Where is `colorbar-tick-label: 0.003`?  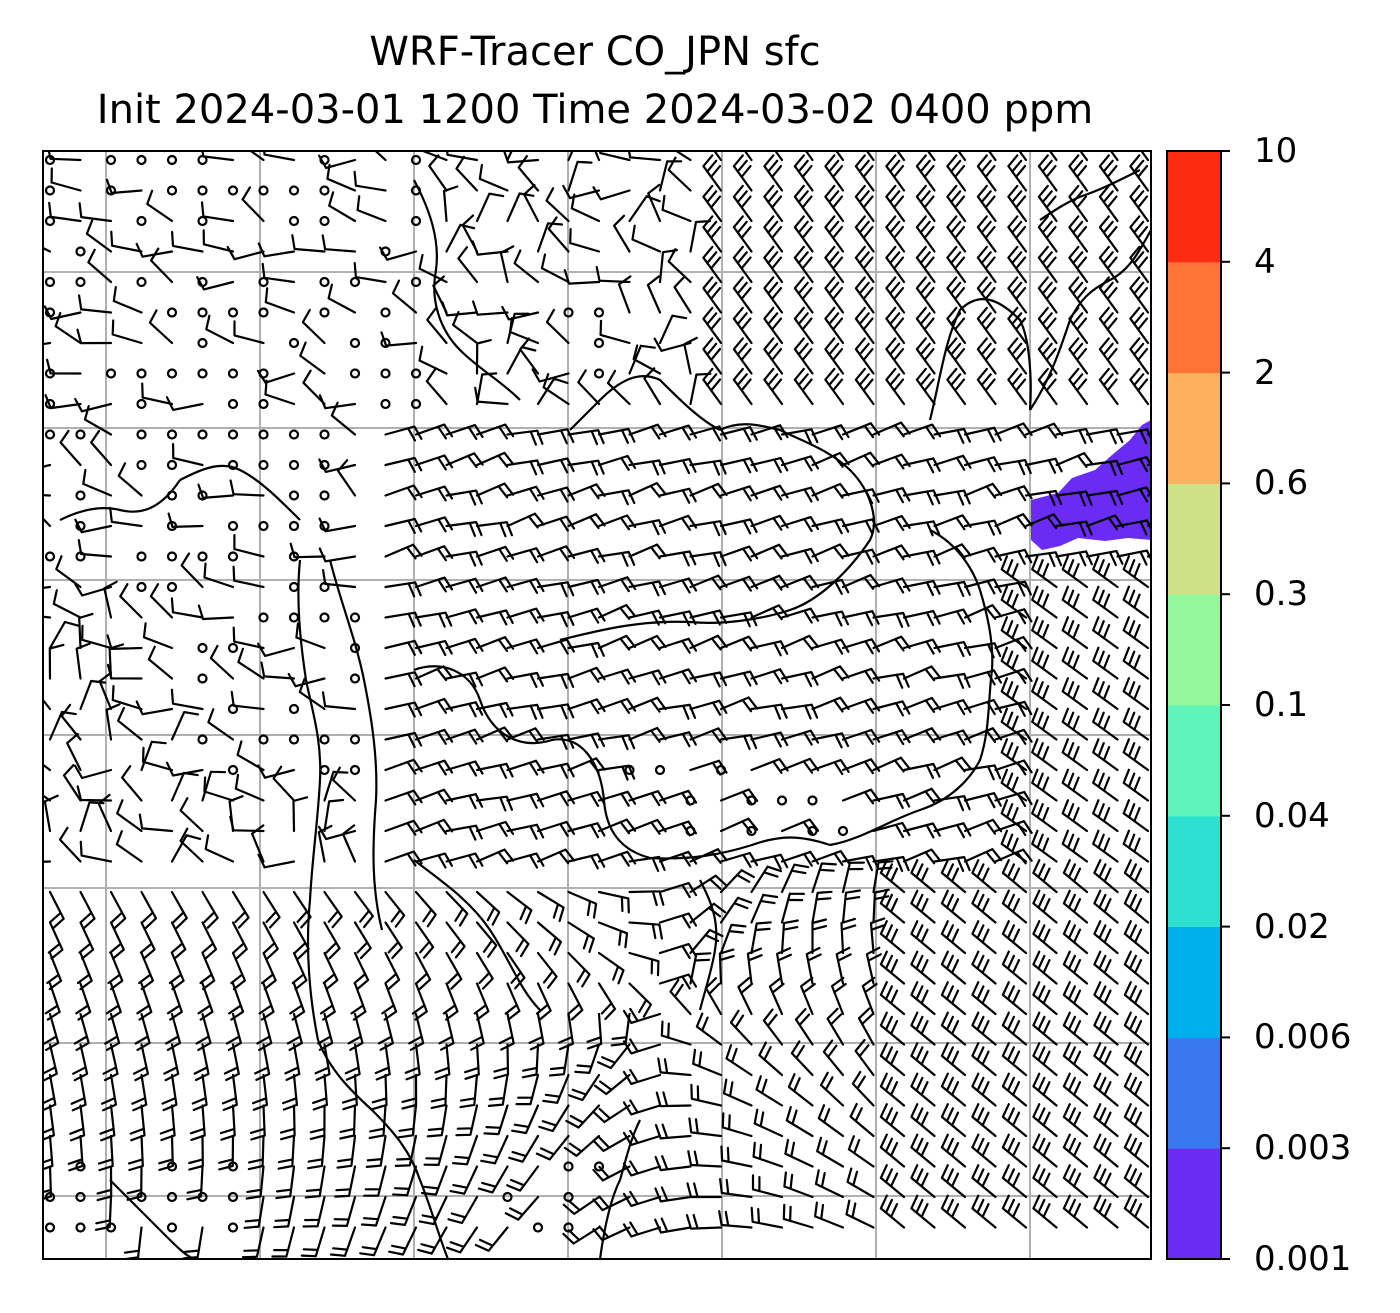
colorbar-tick-label: 0.003 is located at coordinates (1303, 1148).